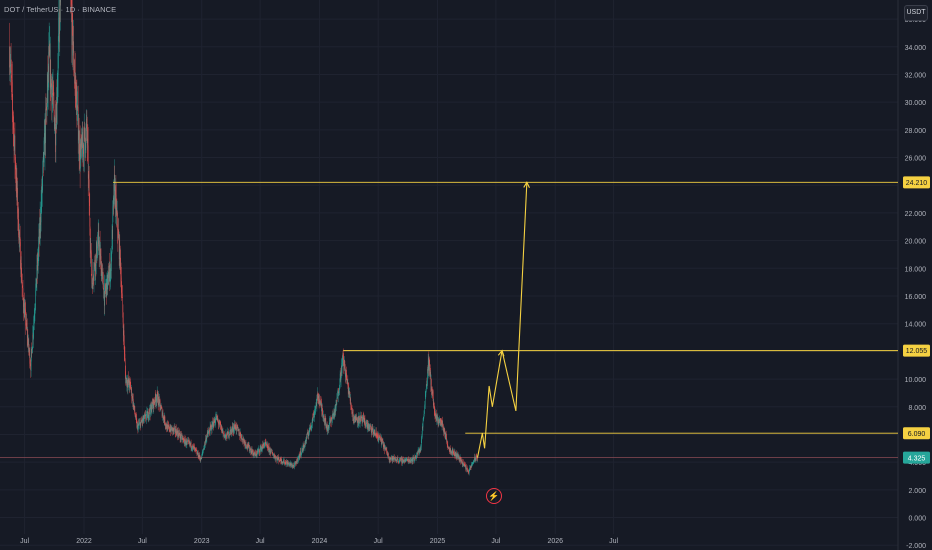 The image size is (932, 550). Describe the element at coordinates (916, 48) in the screenshot. I see `y-tick-label: 34.000` at that location.